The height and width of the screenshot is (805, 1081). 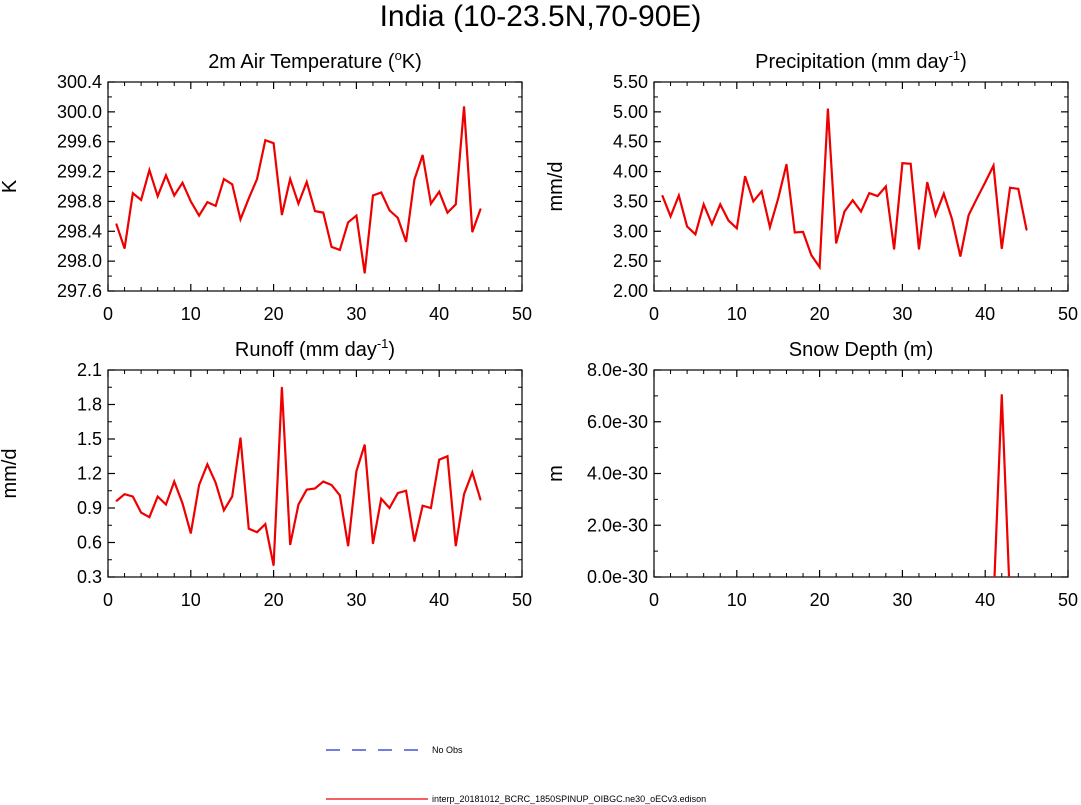 I want to click on y-tick-label: 4.00, so click(x=630, y=172).